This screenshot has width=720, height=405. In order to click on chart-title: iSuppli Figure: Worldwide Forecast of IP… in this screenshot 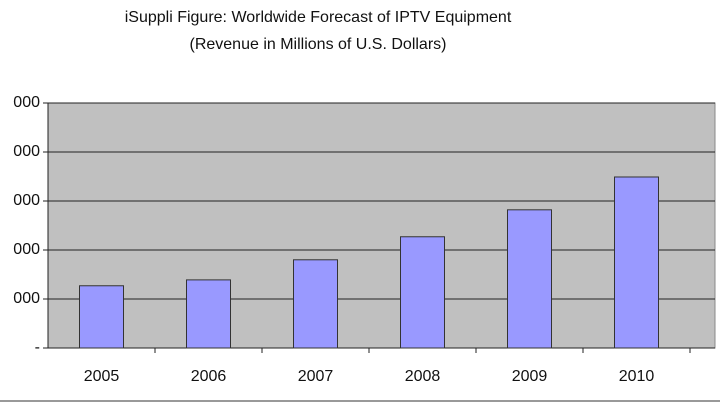, I will do `click(318, 17)`.